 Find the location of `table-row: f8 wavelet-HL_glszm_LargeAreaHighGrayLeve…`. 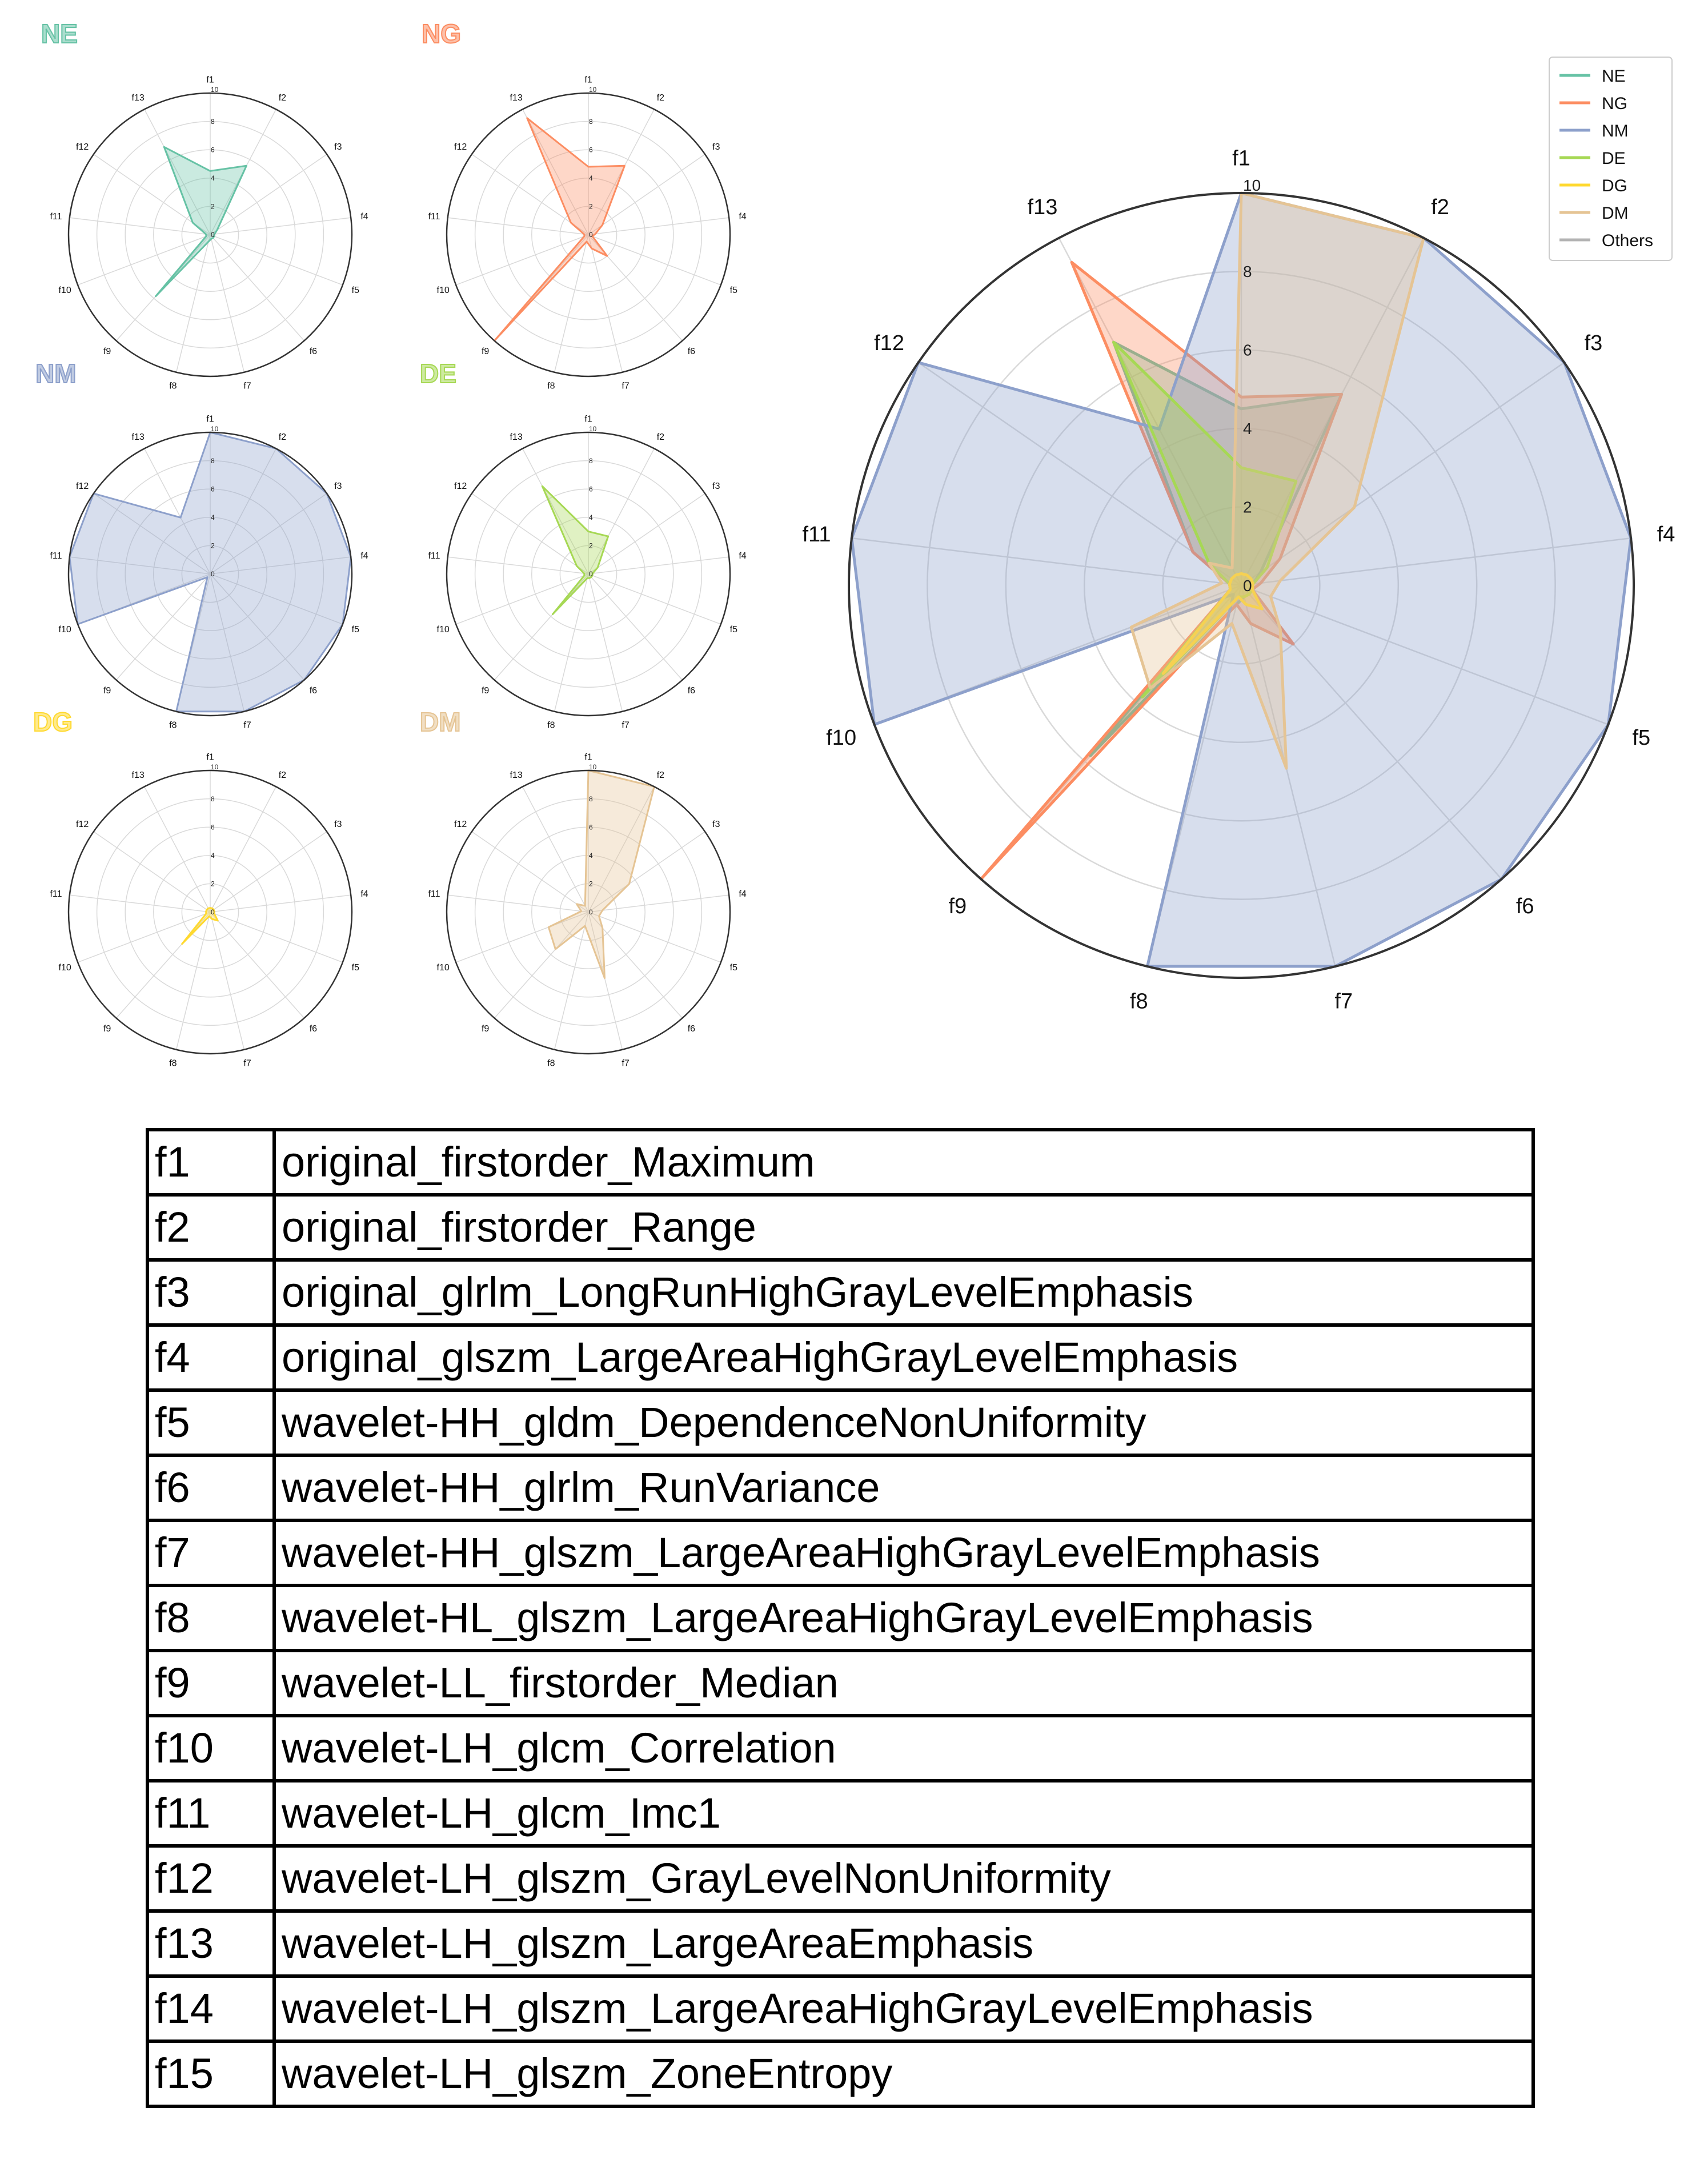

table-row: f8 wavelet-HL_glszm_LargeAreaHighGrayLeve… is located at coordinates (840, 1618).